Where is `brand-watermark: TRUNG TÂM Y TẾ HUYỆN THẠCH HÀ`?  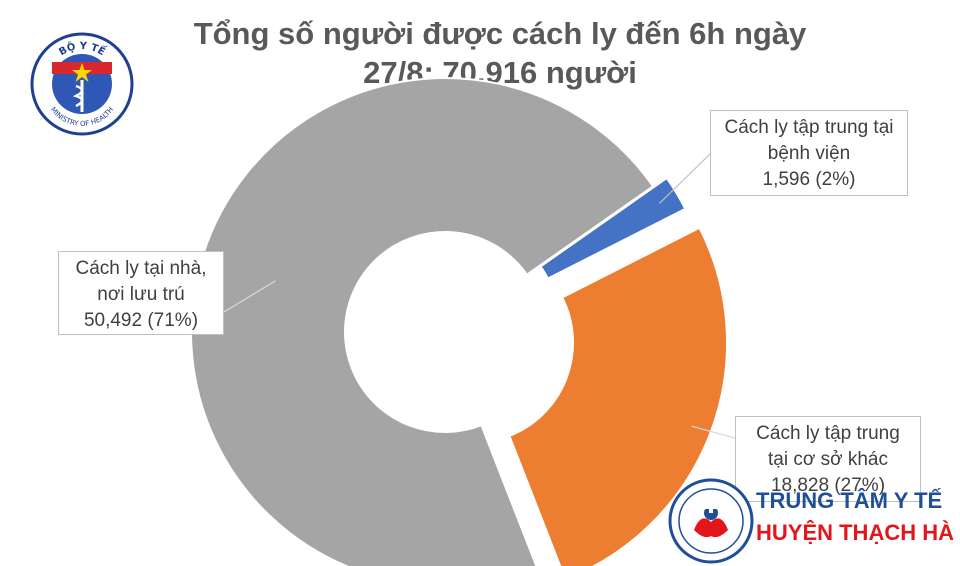
brand-watermark: TRUNG TÂM Y TẾ HUYỆN THẠCH HÀ is located at coordinates (813, 520).